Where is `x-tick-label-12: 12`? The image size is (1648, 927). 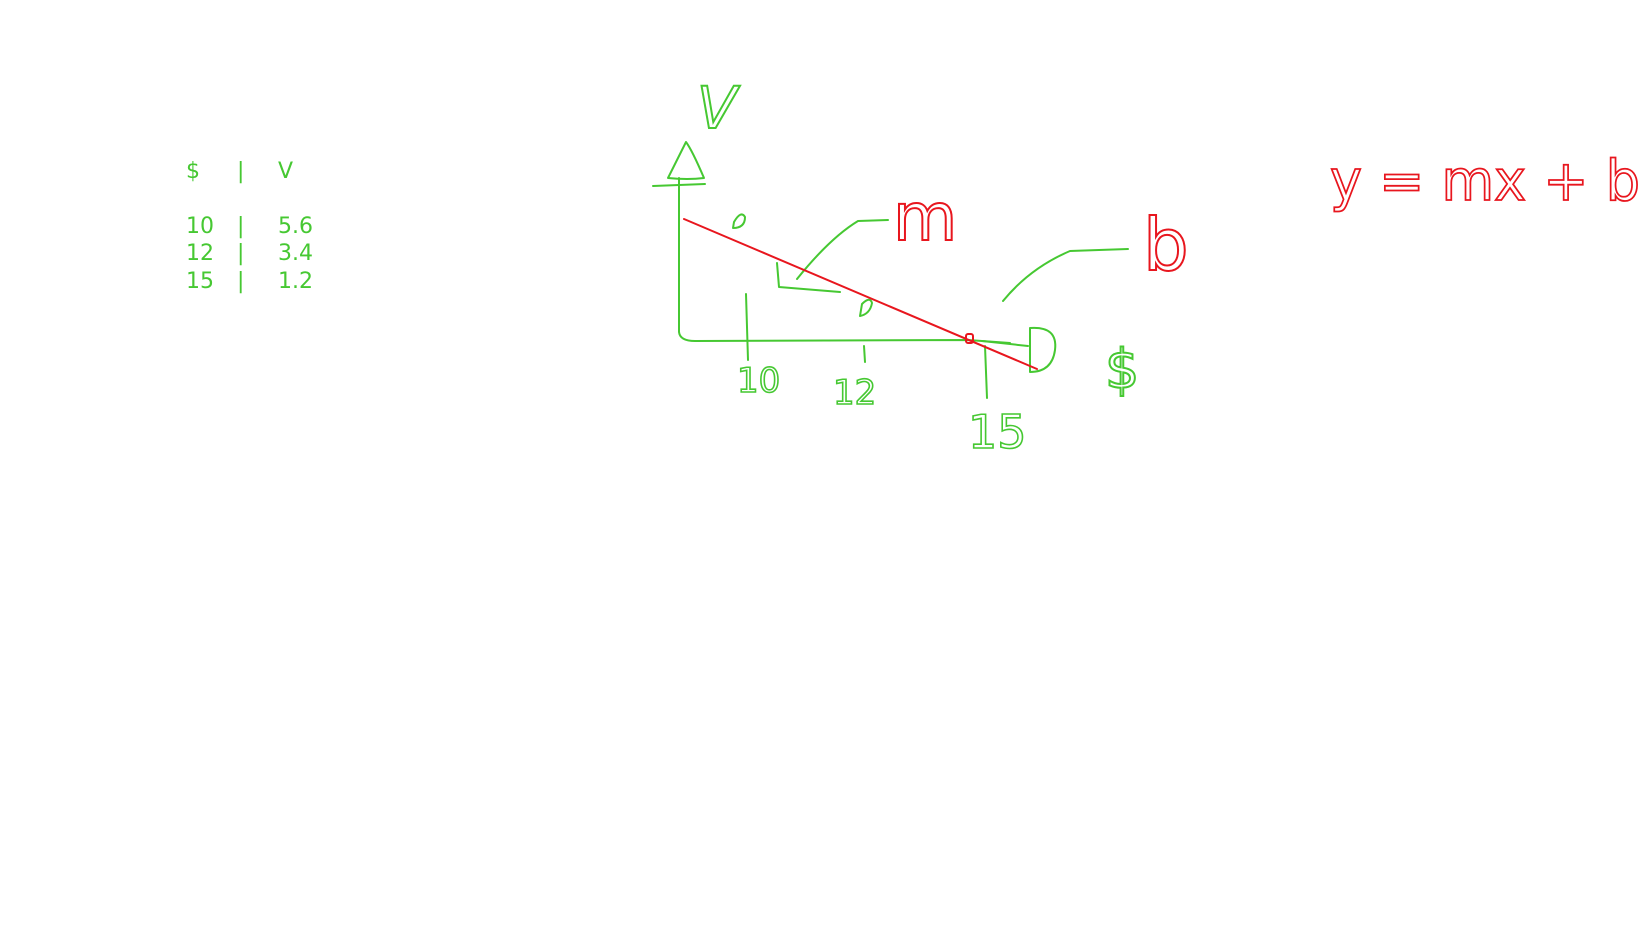
x-tick-label-12: 12 is located at coordinates (854, 393).